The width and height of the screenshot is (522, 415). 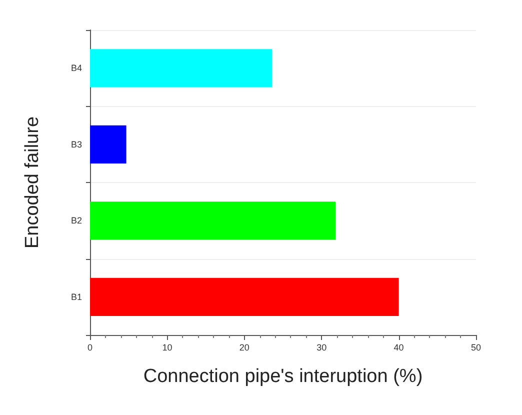 What do you see at coordinates (32, 182) in the screenshot?
I see `y-axis-title: Encoded failure` at bounding box center [32, 182].